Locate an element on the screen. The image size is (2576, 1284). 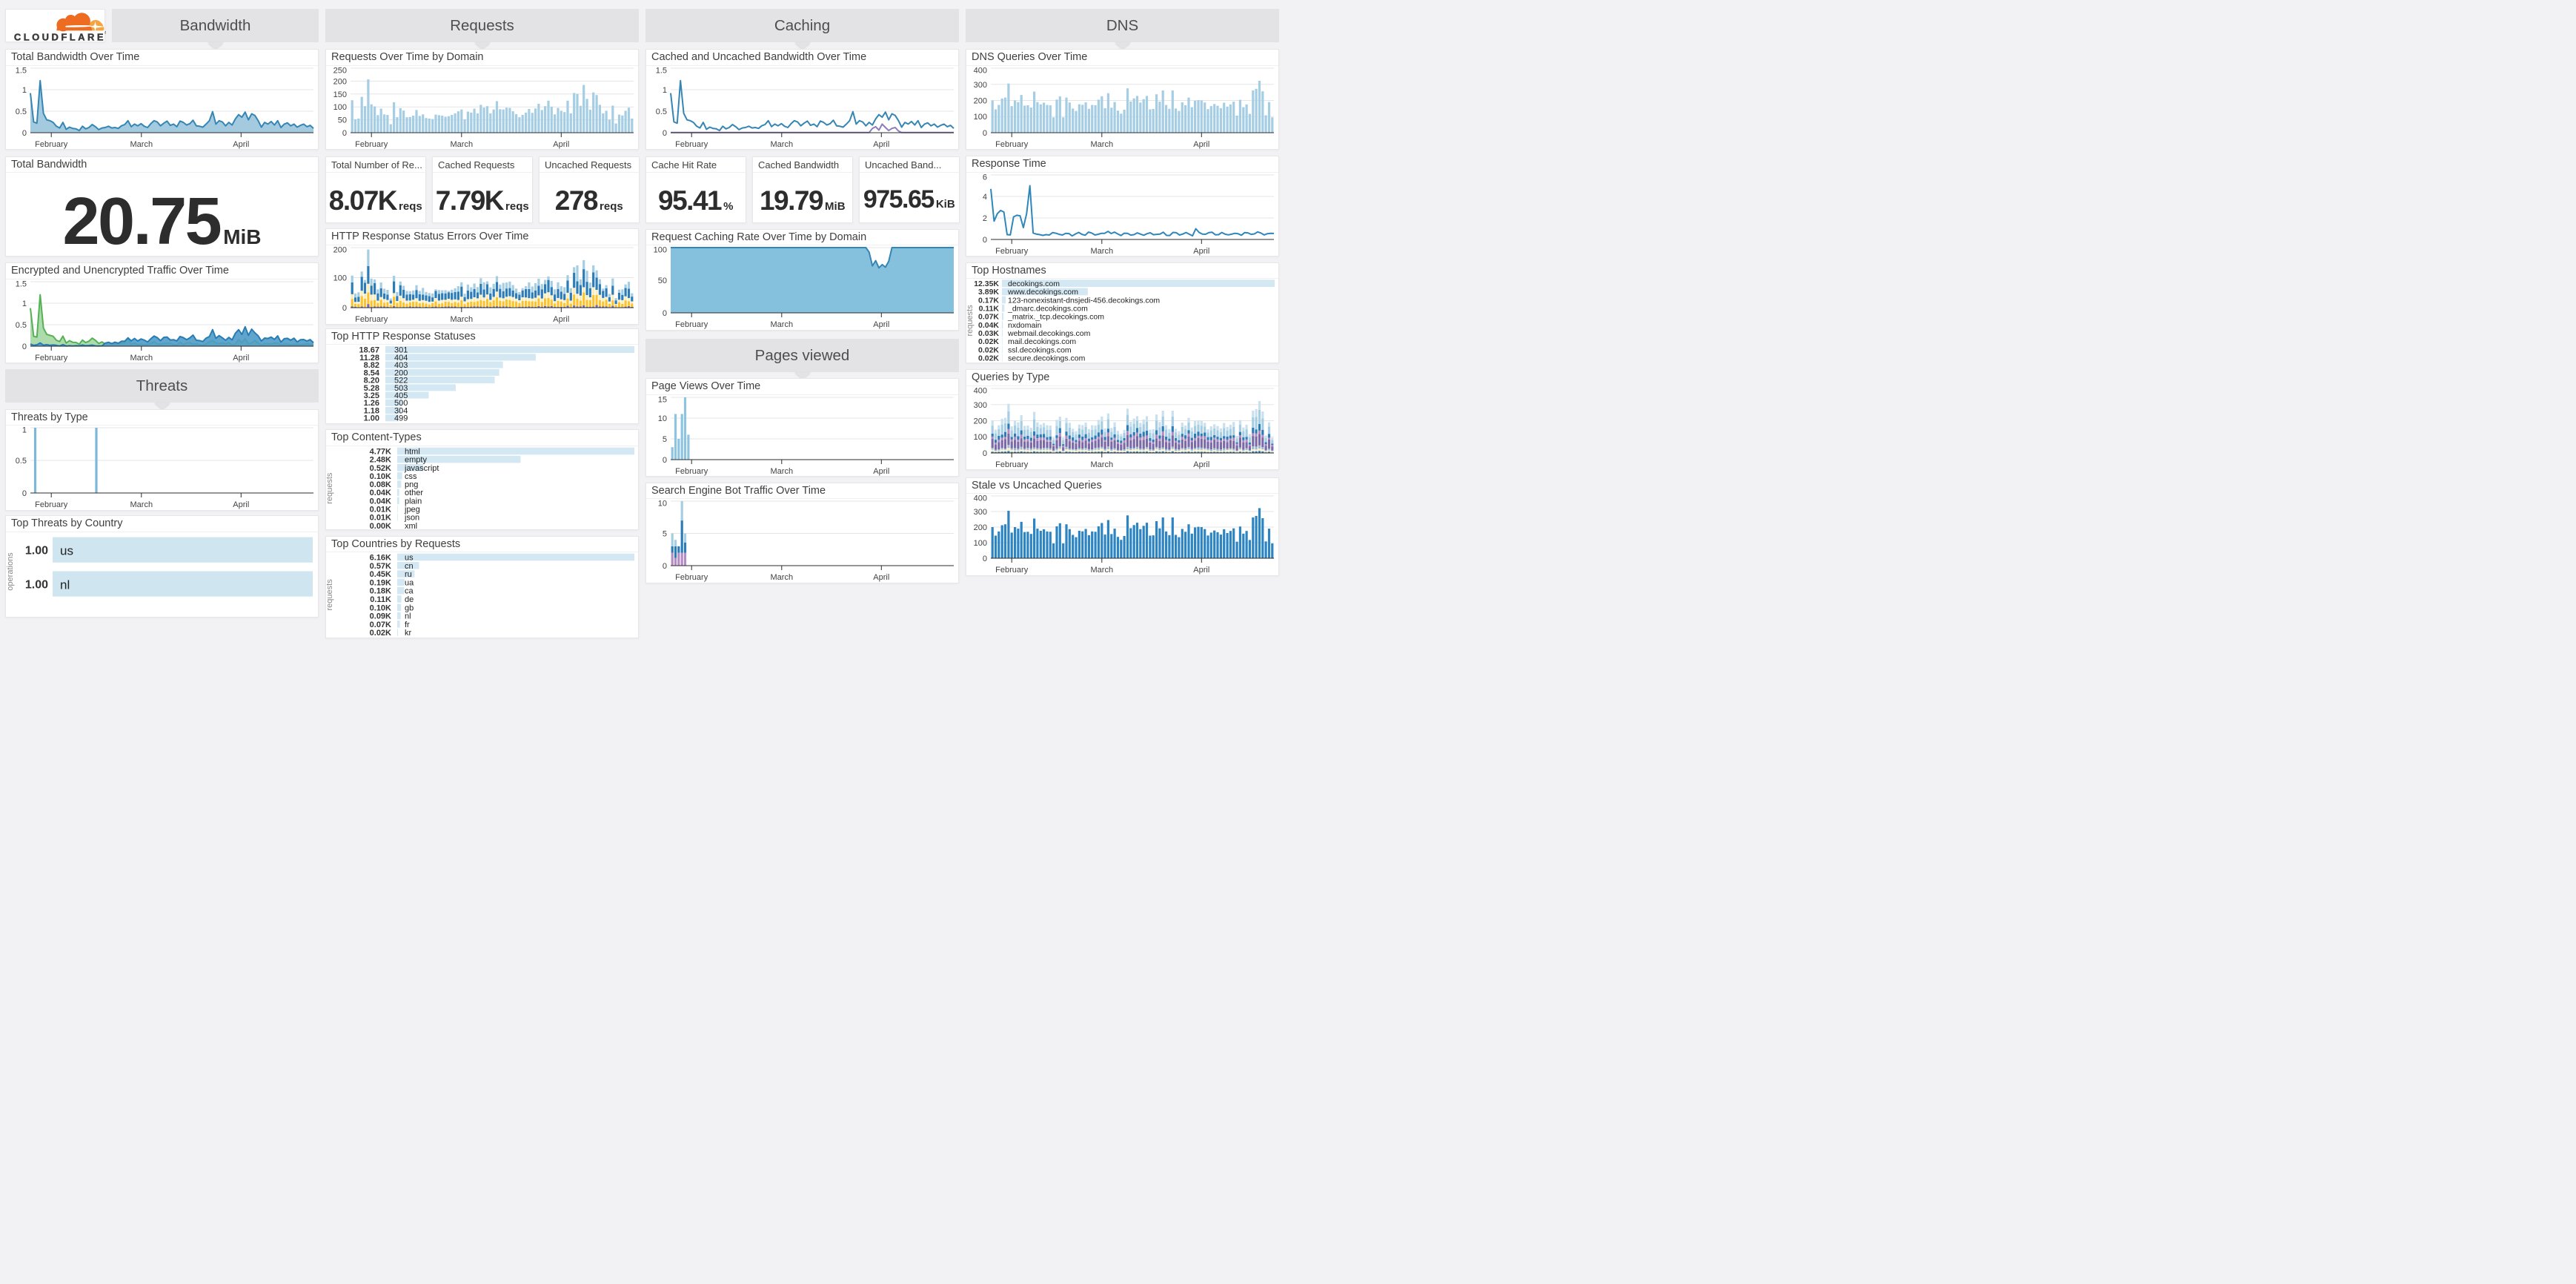
svg-text: 0.45K is located at coordinates (380, 574).